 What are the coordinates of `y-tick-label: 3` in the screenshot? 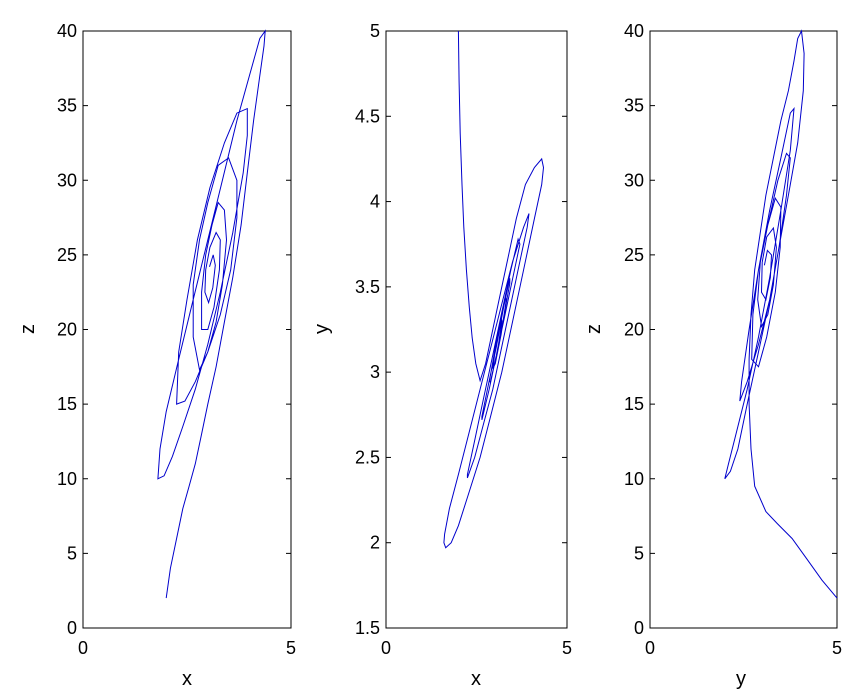 It's located at (375, 372).